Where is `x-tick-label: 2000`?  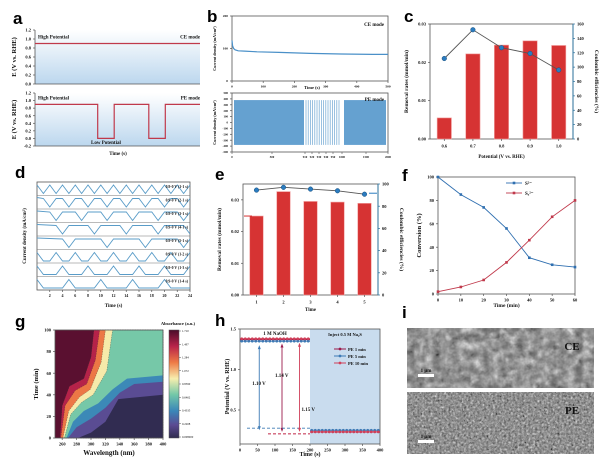
x-tick-label: 2000 is located at coordinates (388, 157).